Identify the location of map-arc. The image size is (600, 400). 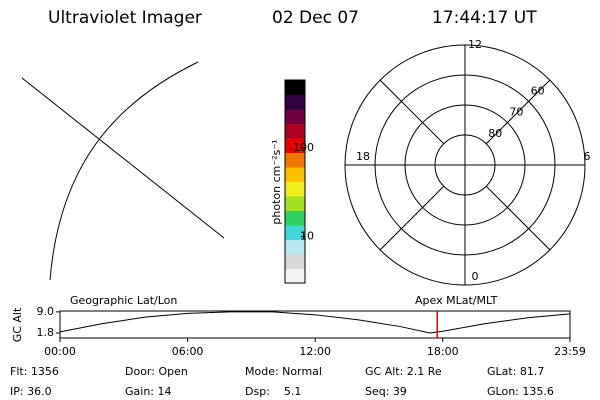
(124, 171).